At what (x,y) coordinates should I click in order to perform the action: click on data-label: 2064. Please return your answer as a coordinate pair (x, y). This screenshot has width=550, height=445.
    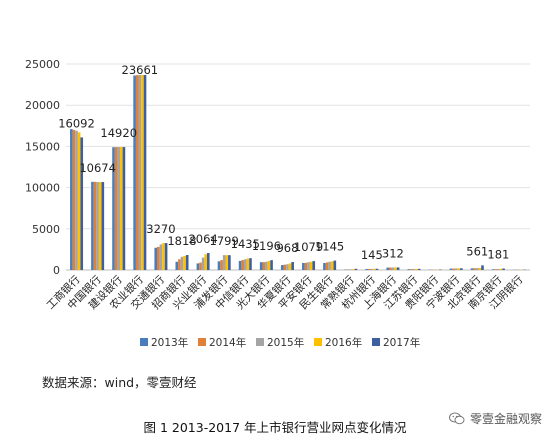
    Looking at the image, I should click on (202, 239).